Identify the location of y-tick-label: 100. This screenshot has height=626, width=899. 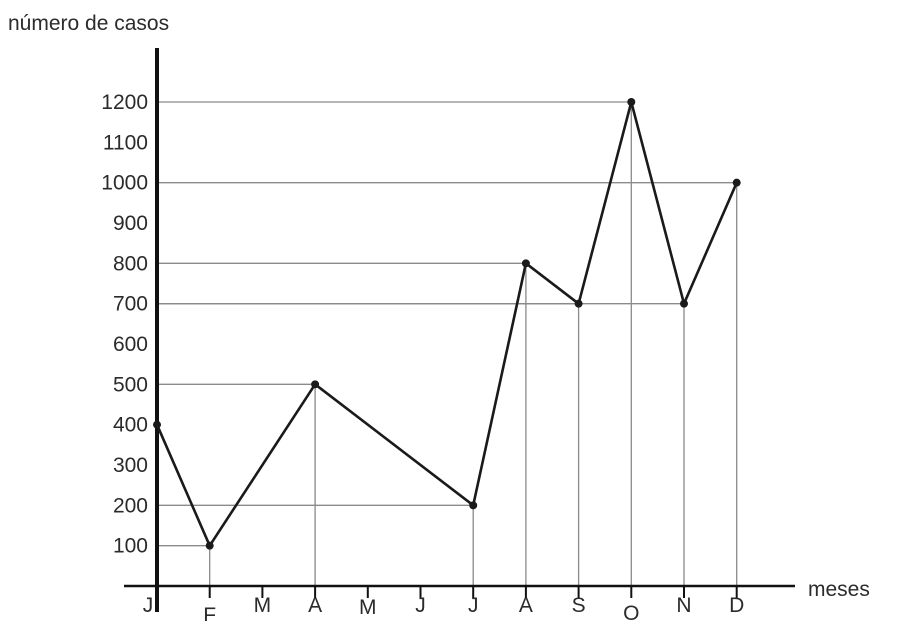
(130, 546).